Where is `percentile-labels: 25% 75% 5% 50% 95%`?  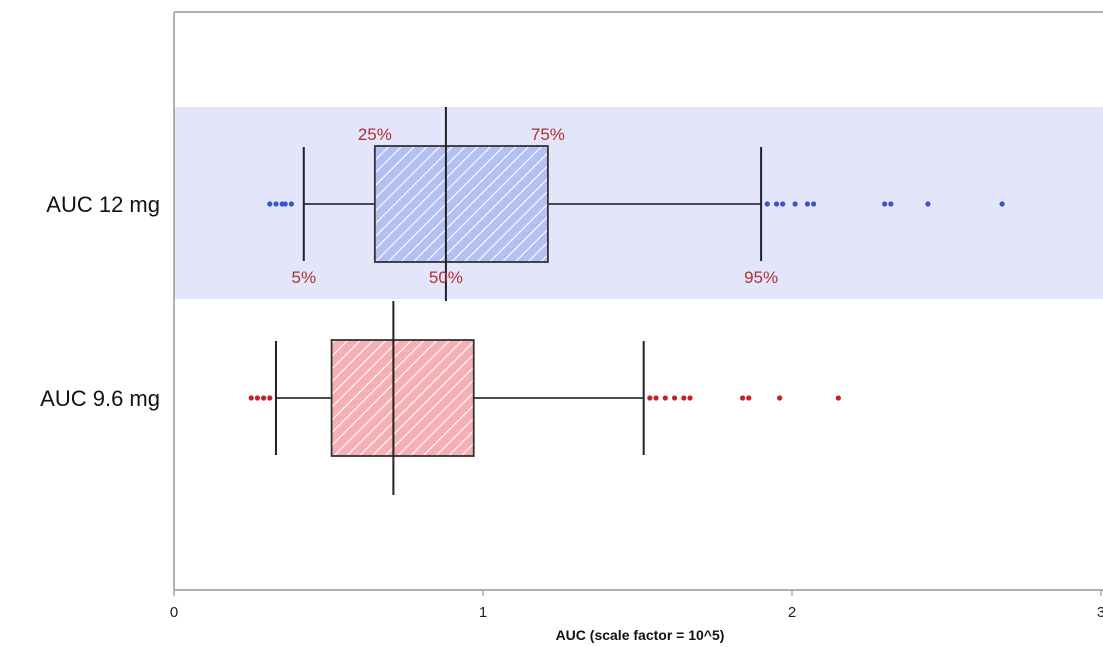 percentile-labels: 25% 75% 5% 50% 95% is located at coordinates (534, 206).